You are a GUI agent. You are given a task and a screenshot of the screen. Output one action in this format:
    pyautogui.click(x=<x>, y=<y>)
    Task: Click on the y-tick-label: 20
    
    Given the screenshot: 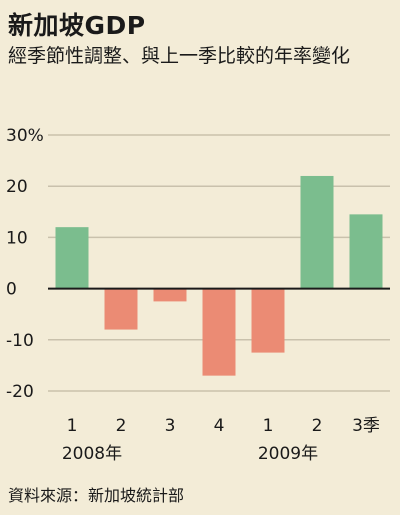 What is the action you would take?
    pyautogui.click(x=17, y=187)
    